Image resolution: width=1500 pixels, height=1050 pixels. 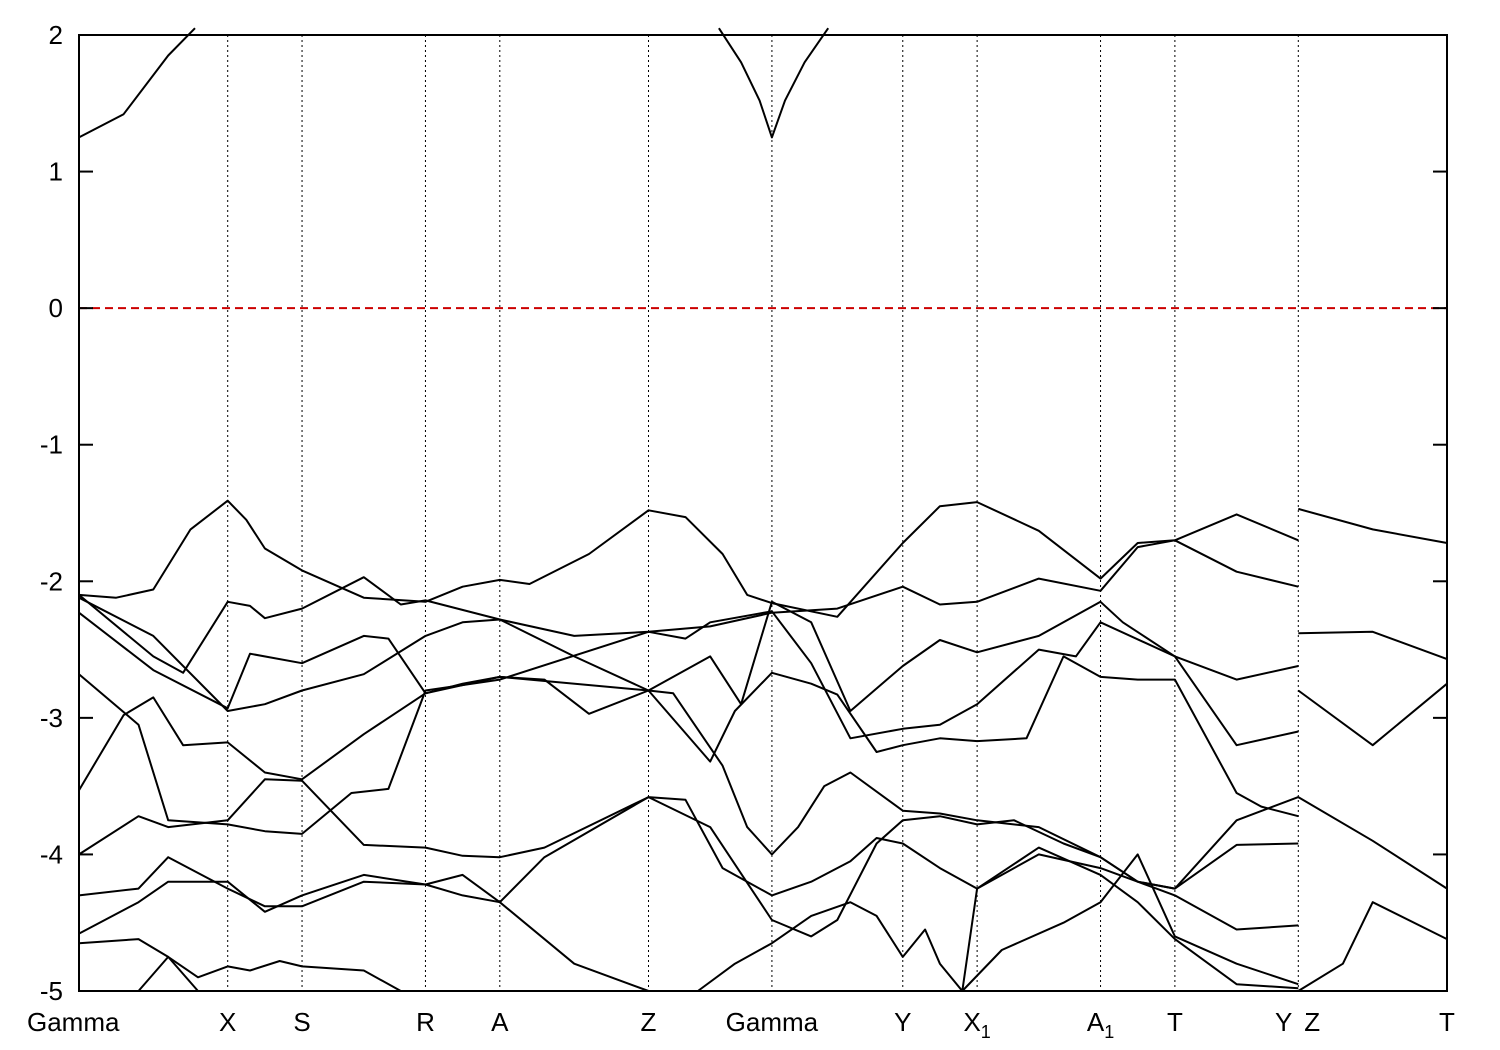 What do you see at coordinates (301, 1022) in the screenshot?
I see `x-tick-label: S` at bounding box center [301, 1022].